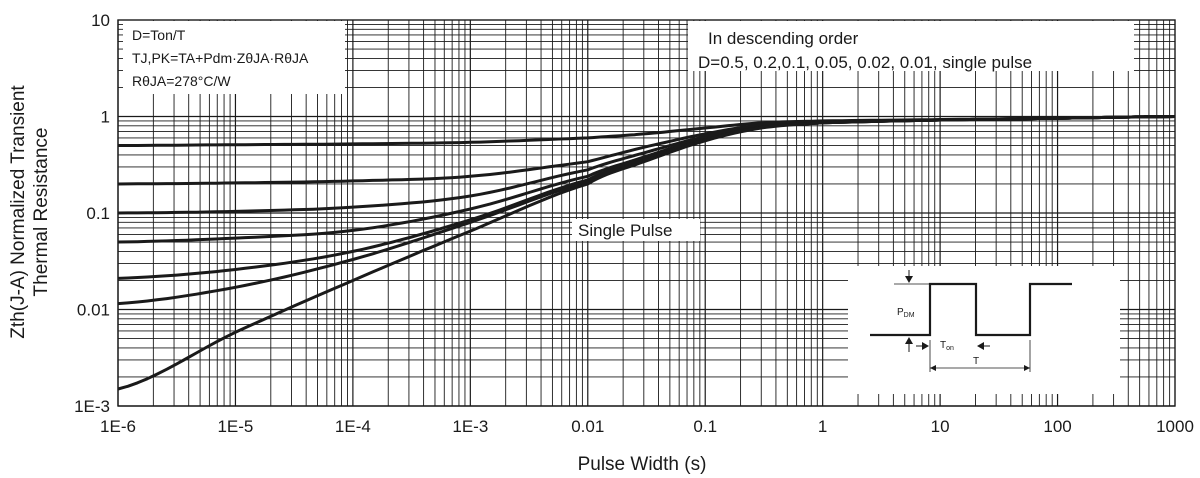 The height and width of the screenshot is (478, 1200). I want to click on y-axis-title-line2: Thermal Resistance, so click(41, 212).